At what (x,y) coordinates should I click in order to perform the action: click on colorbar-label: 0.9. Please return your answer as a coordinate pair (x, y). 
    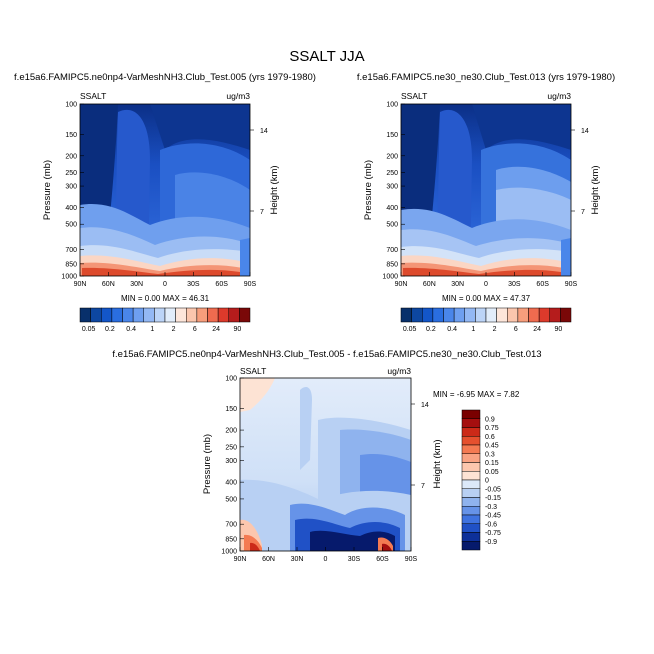
    Looking at the image, I should click on (490, 419).